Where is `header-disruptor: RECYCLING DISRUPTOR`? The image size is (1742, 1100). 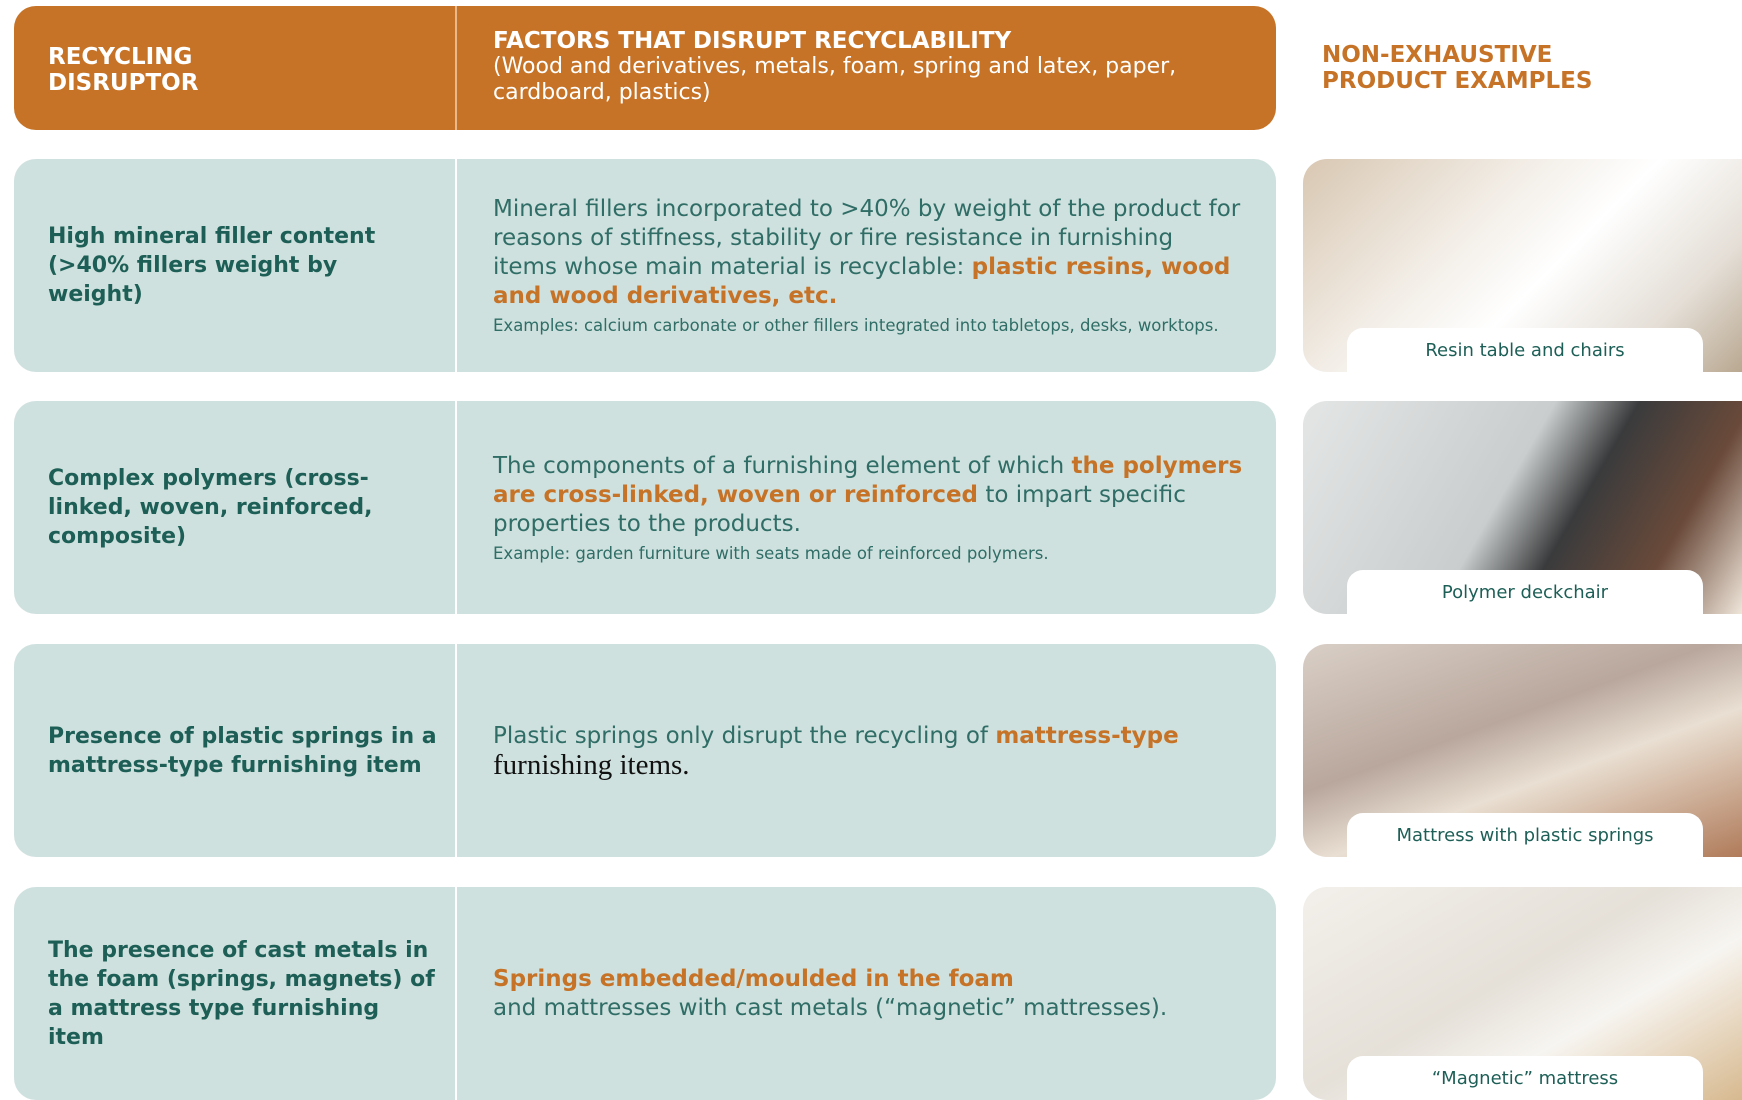
header-disruptor: RECYCLING DISRUPTOR is located at coordinates (123, 70).